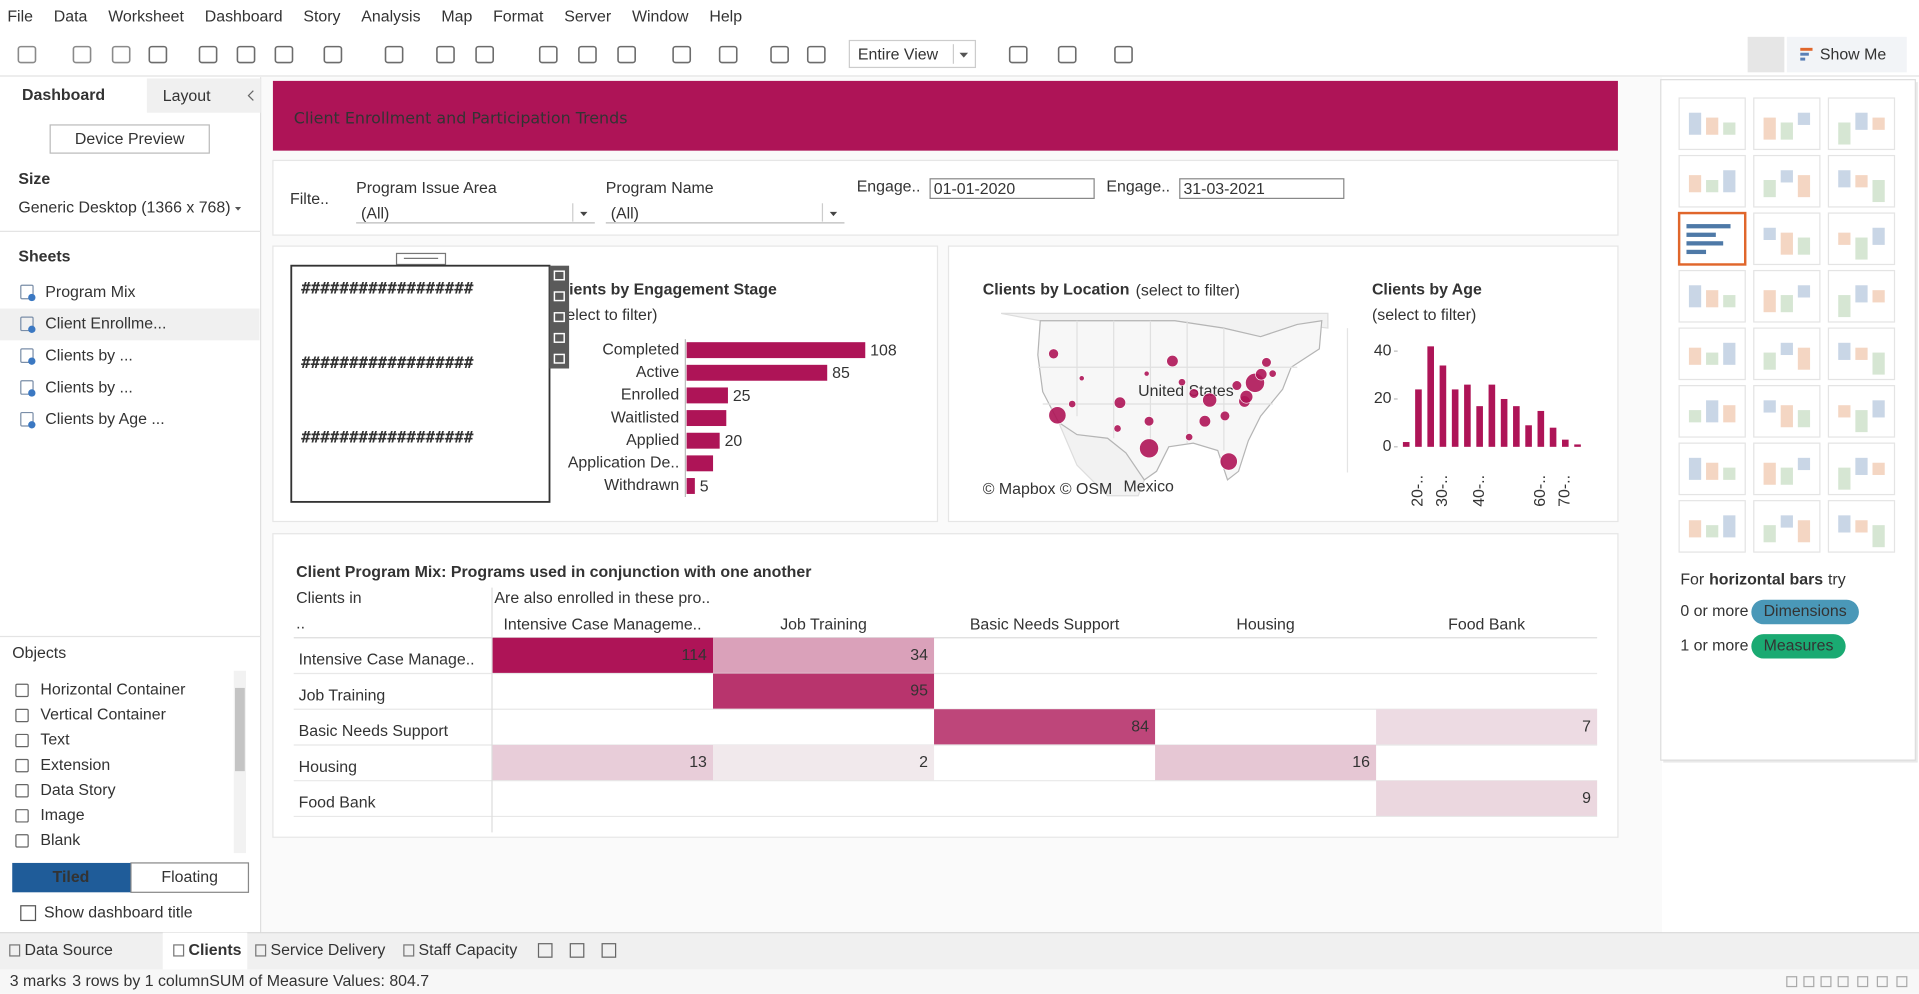 Image resolution: width=1919 pixels, height=994 pixels. Describe the element at coordinates (650, 395) in the screenshot. I see `category-label: Enrolled` at that location.